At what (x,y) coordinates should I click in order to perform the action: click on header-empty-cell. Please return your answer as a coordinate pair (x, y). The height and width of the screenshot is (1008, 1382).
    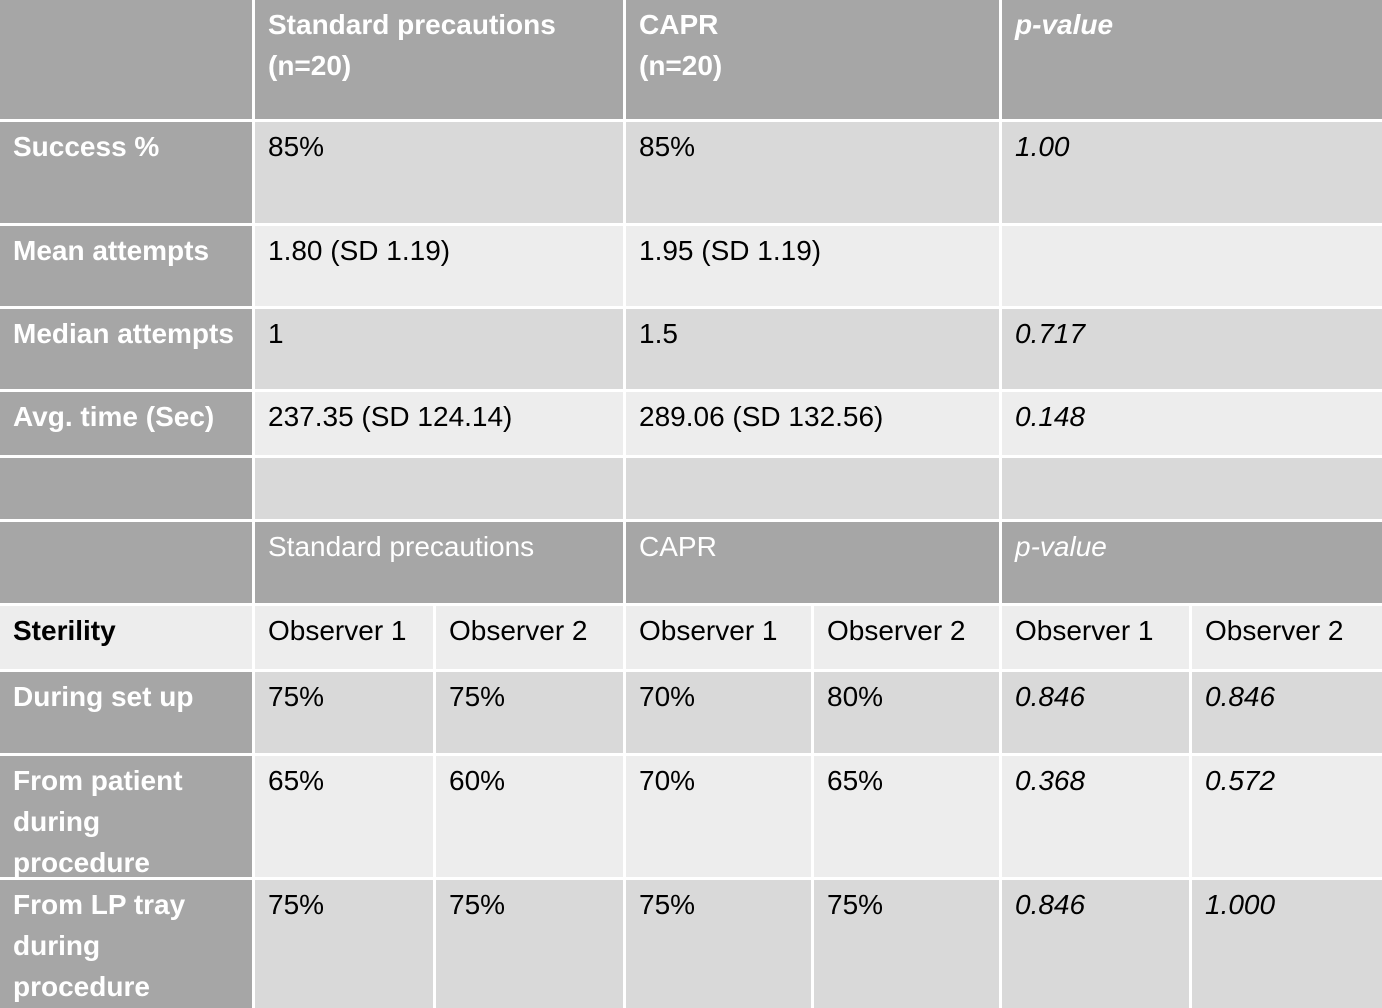
    Looking at the image, I should click on (127, 61).